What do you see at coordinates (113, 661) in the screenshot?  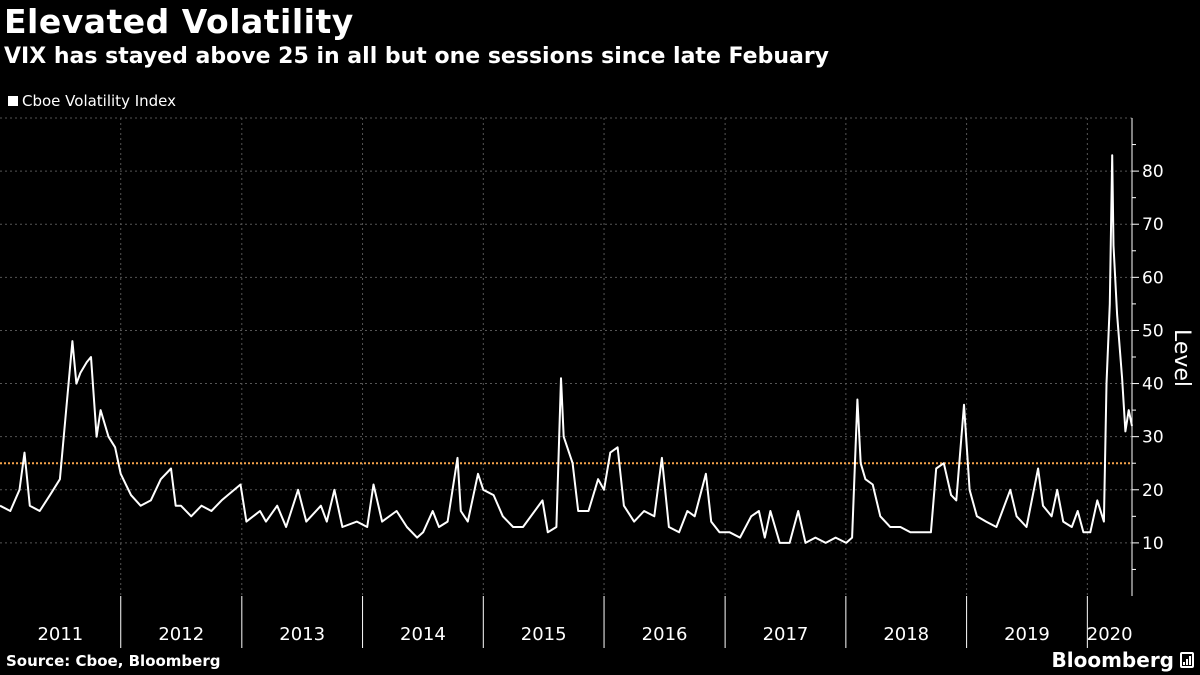 I see `source-note: Source: Cboe, Bloomberg` at bounding box center [113, 661].